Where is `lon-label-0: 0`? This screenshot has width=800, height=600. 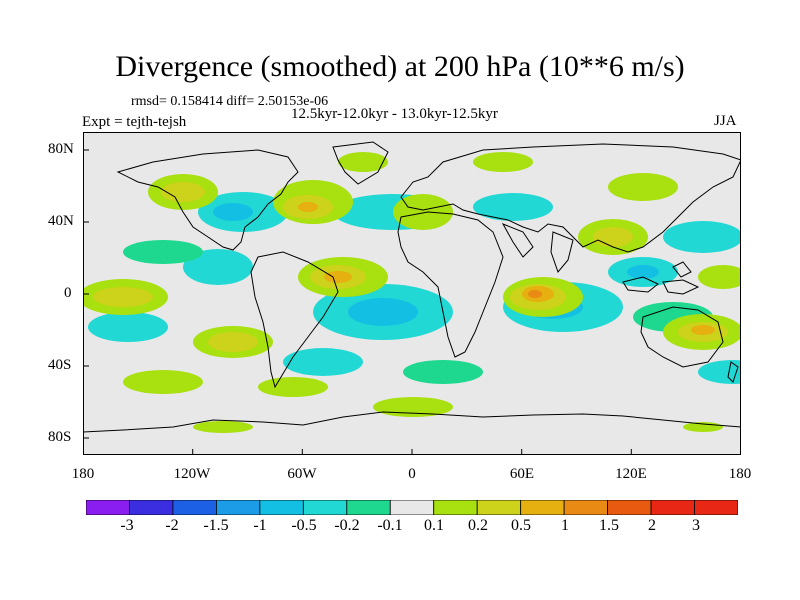 lon-label-0: 0 is located at coordinates (412, 474).